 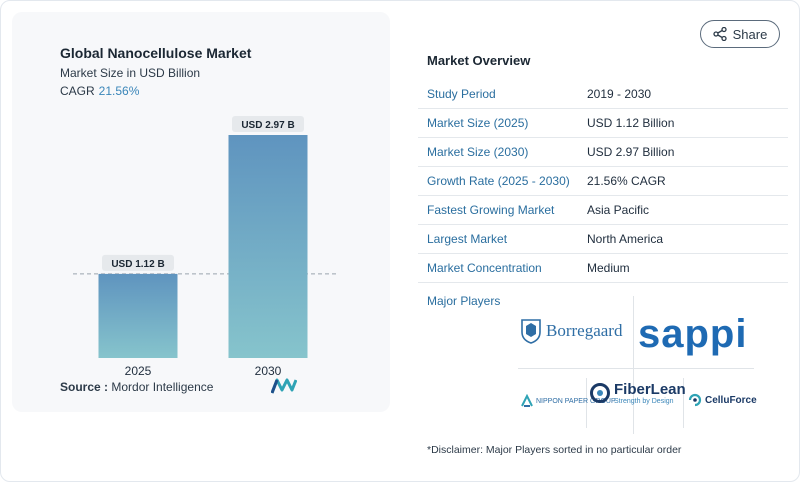 I want to click on share-button: Share, so click(x=740, y=34).